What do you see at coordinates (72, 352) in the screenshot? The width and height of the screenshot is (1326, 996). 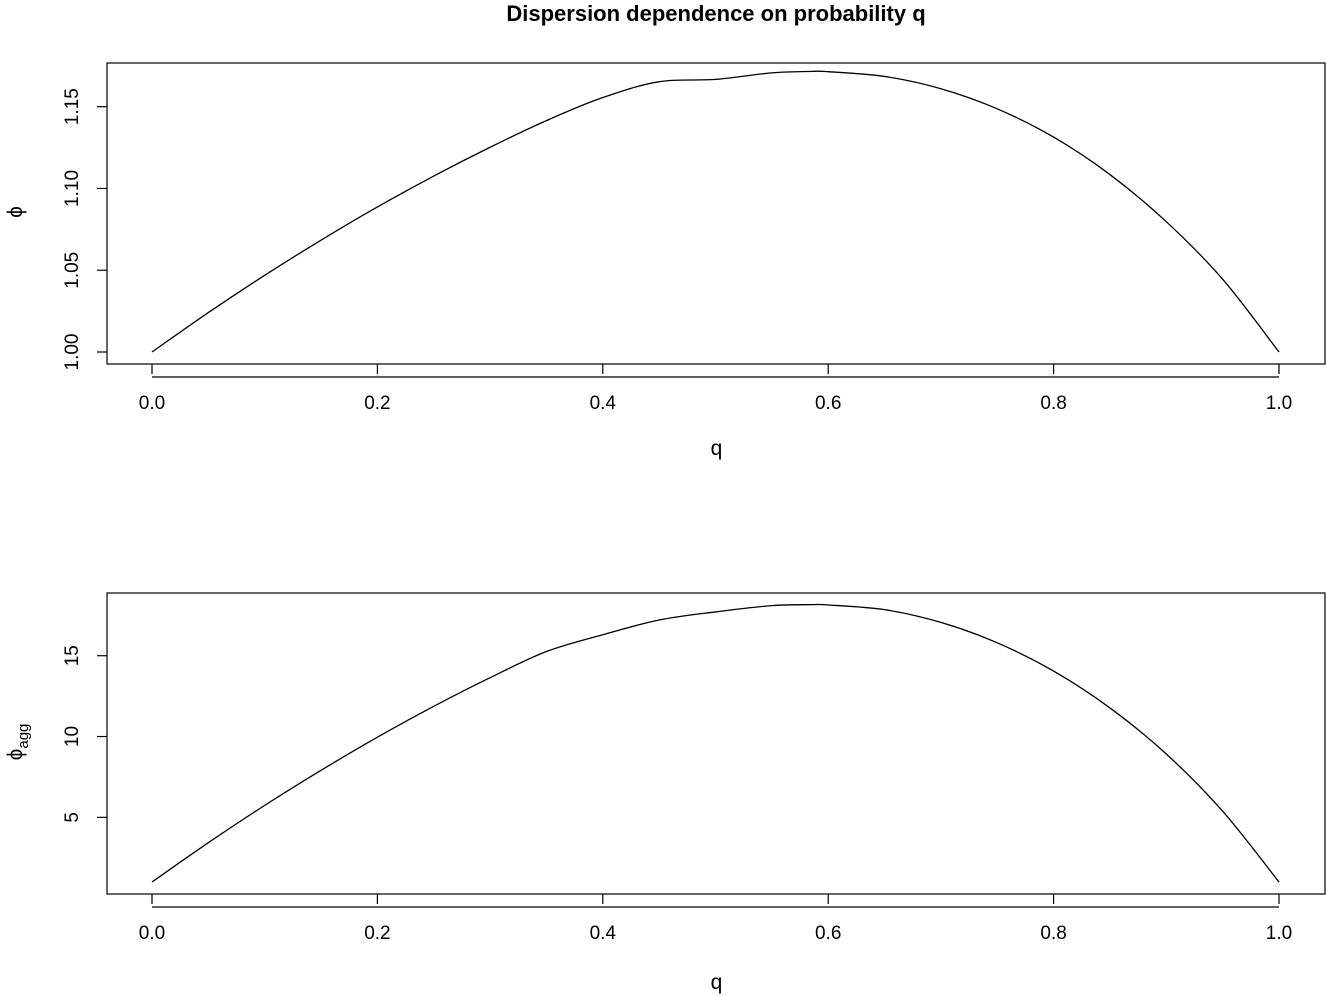 I see `y-tick-label: 1.00` at bounding box center [72, 352].